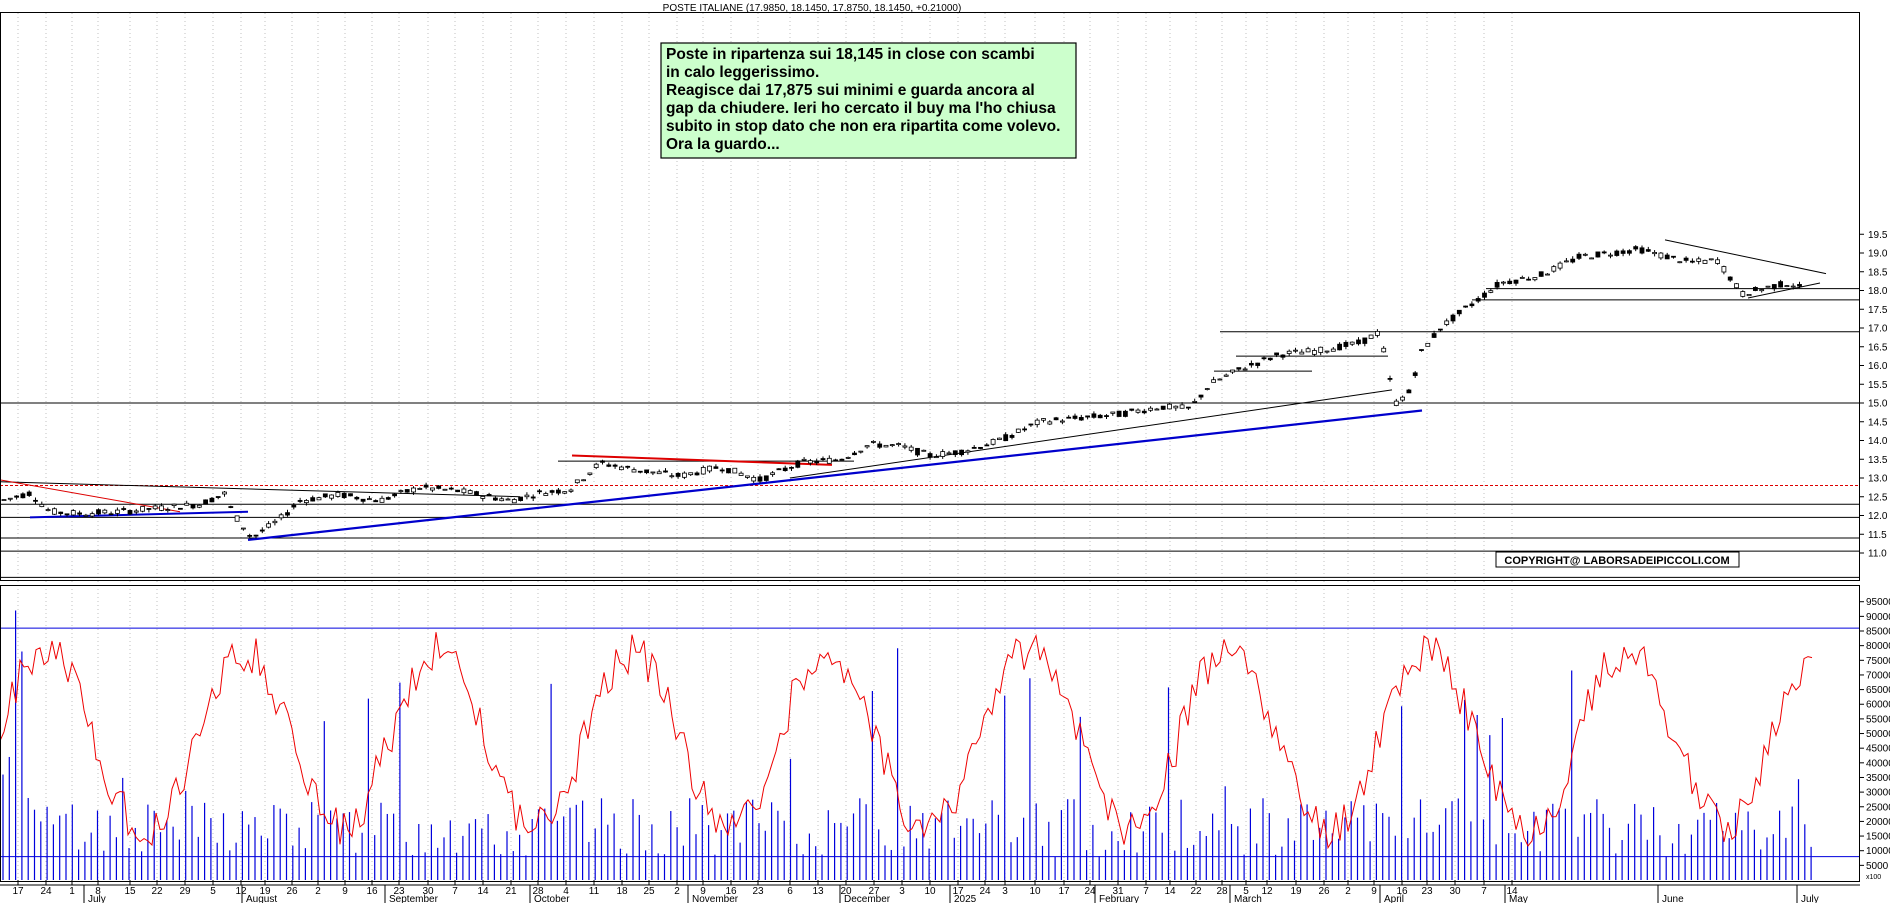 This screenshot has height=908, width=1890. What do you see at coordinates (1170, 891) in the screenshot?
I see `date-tick-label: 14` at bounding box center [1170, 891].